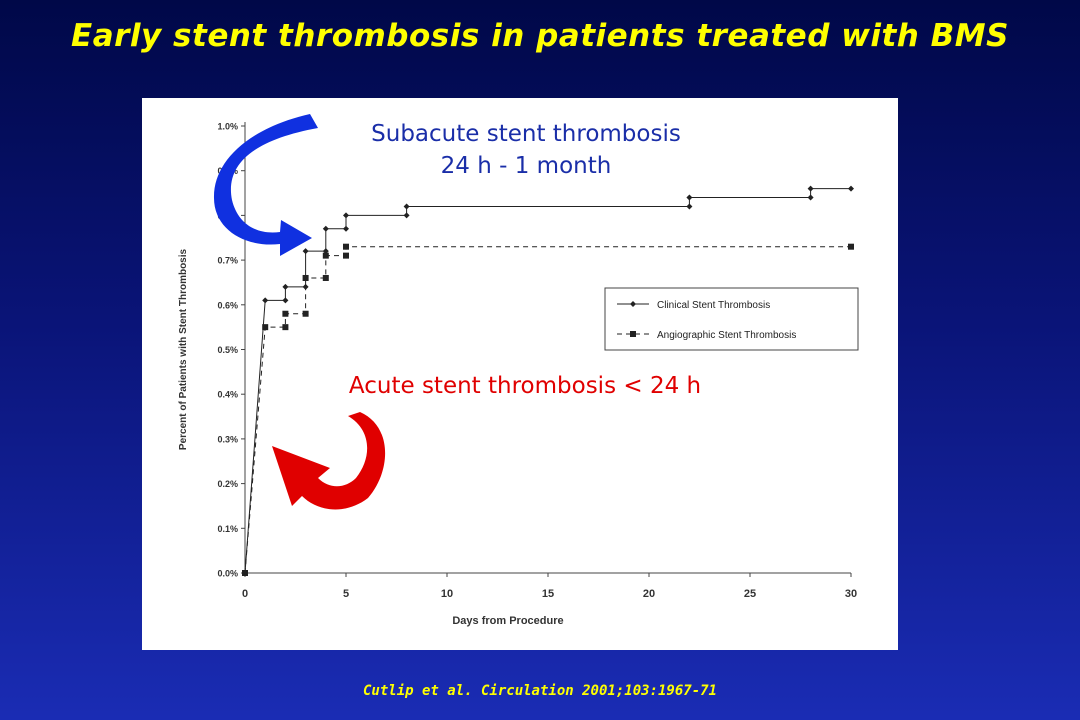 This screenshot has width=1080, height=720. Describe the element at coordinates (245, 573) in the screenshot. I see `origin-point` at that location.